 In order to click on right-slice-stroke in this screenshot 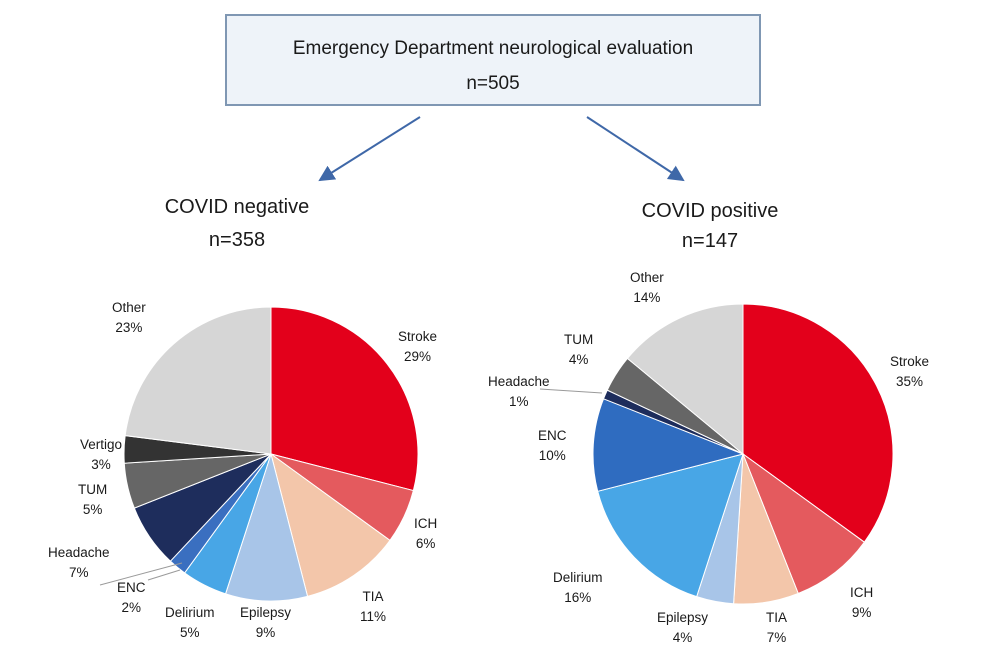, I will do `click(818, 423)`.